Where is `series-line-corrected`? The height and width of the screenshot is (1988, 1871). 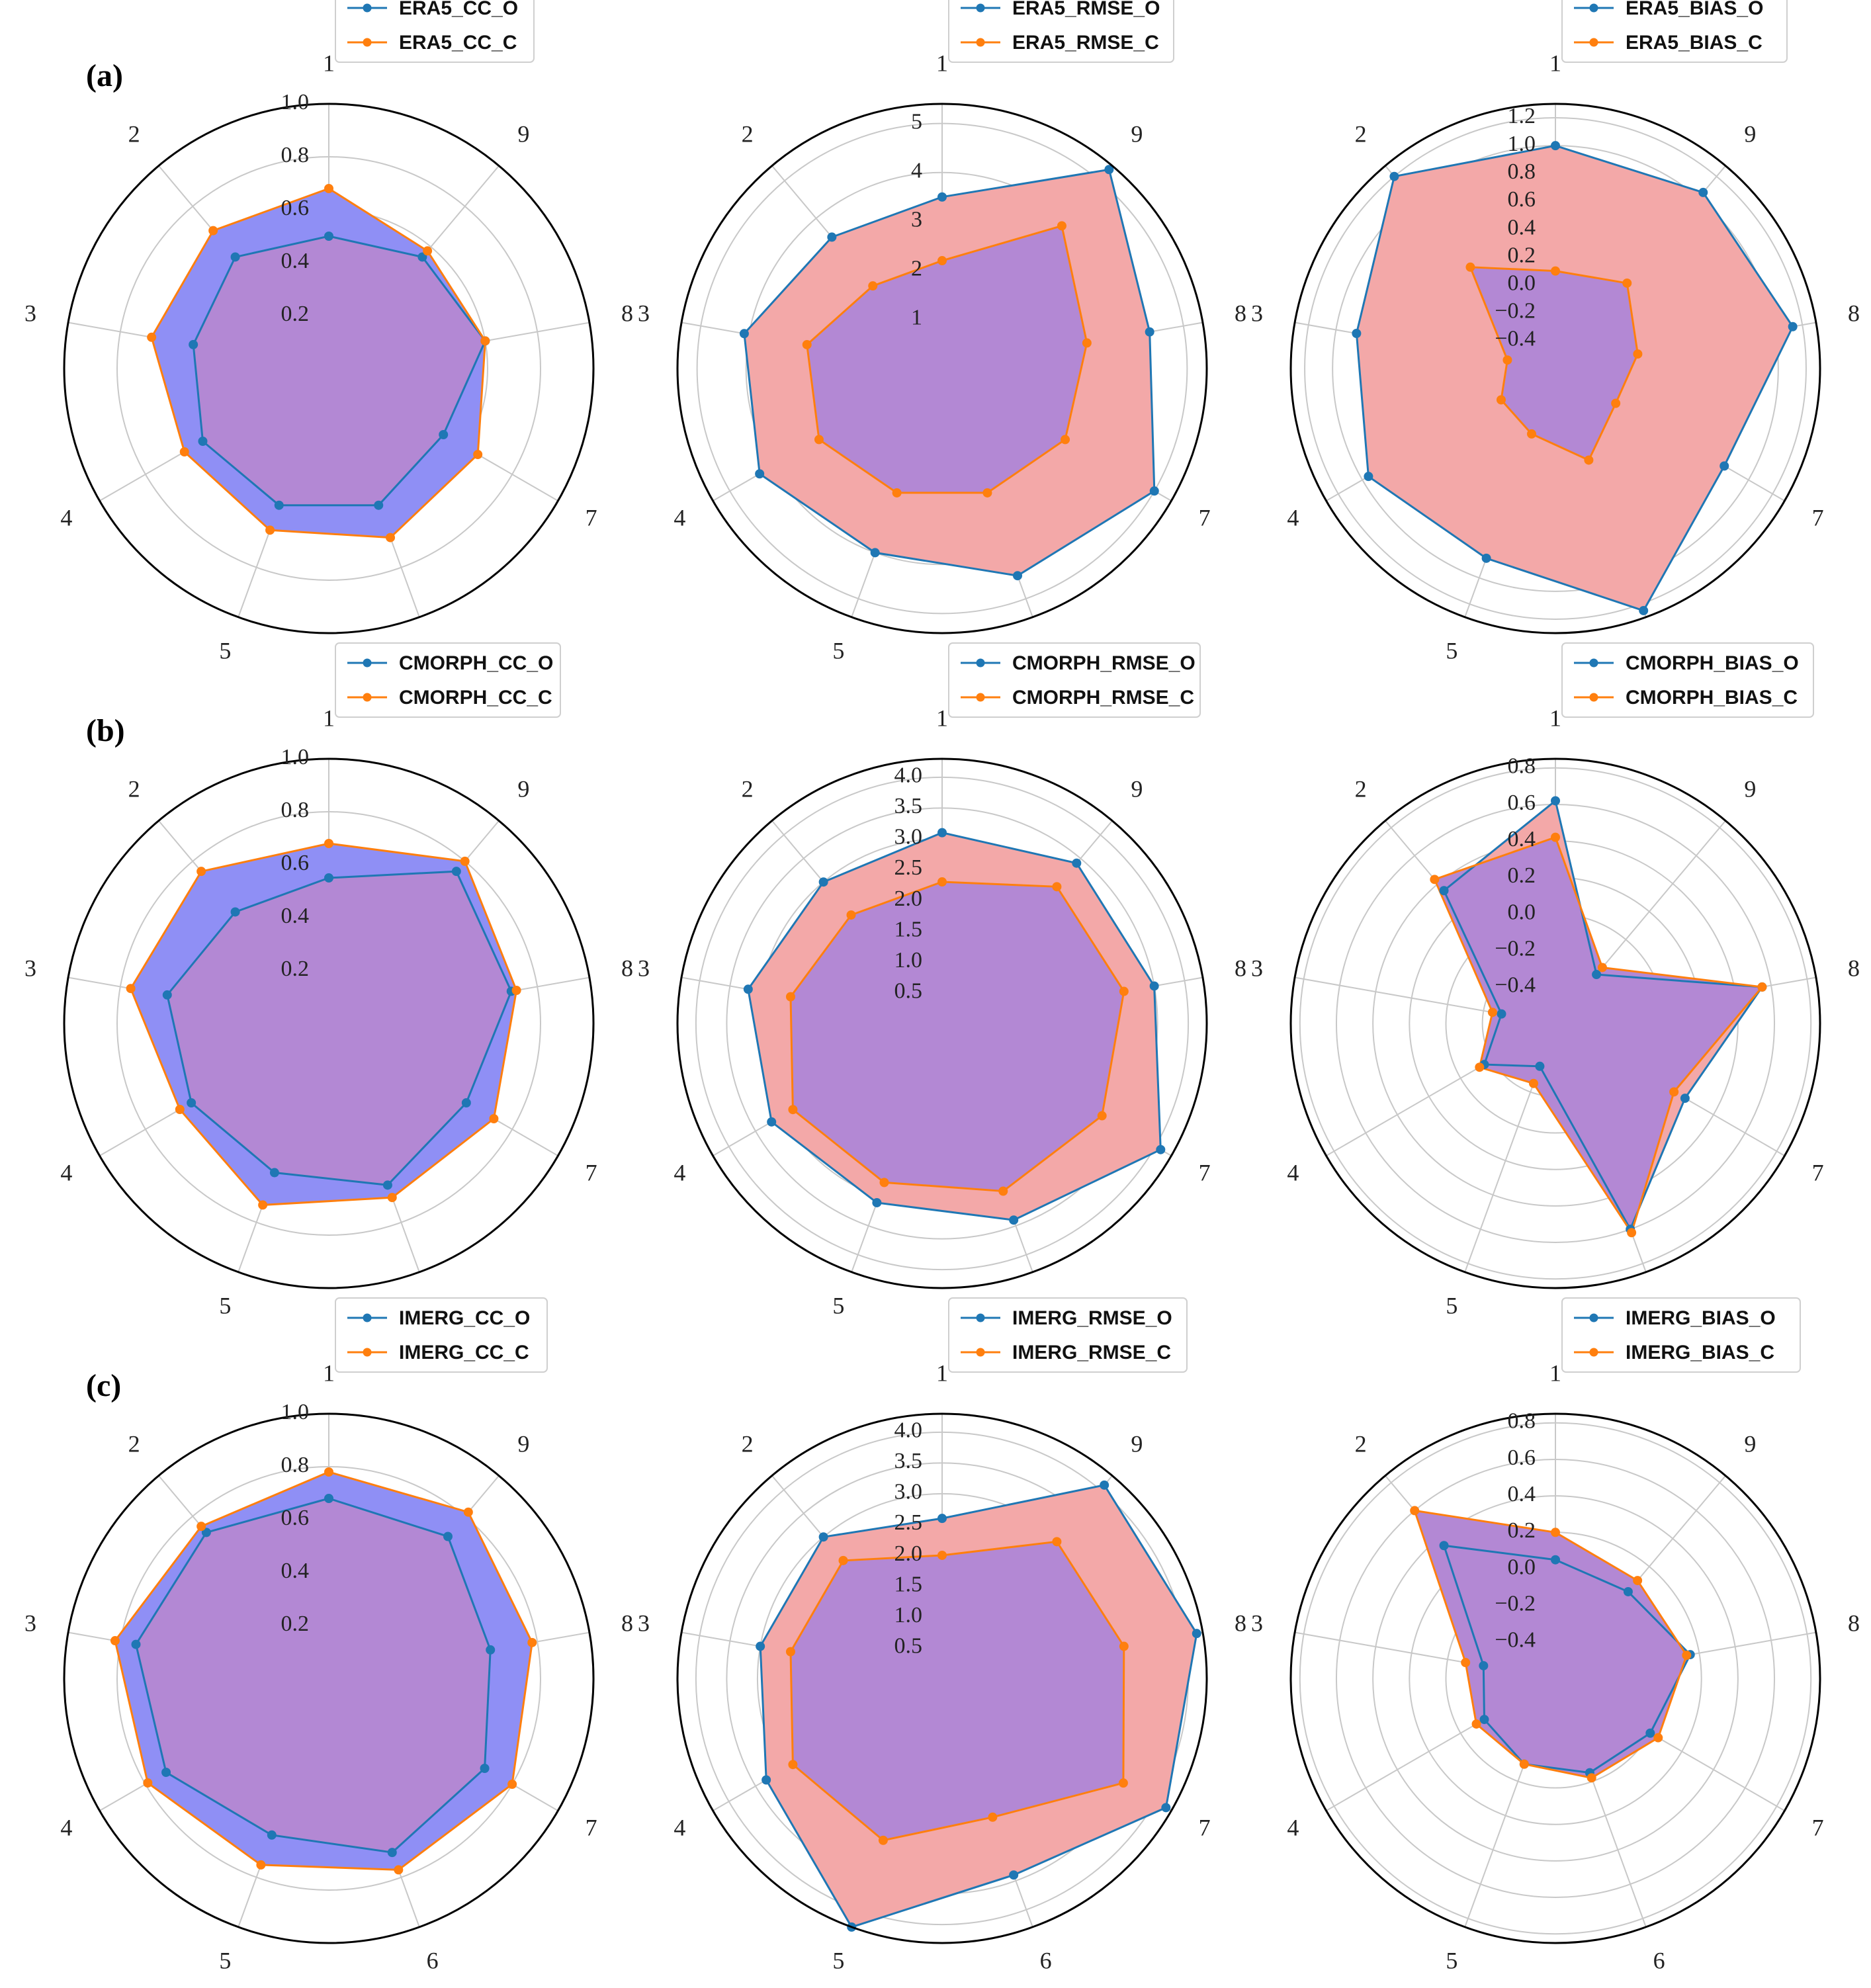 series-line-corrected is located at coordinates (323, 1671).